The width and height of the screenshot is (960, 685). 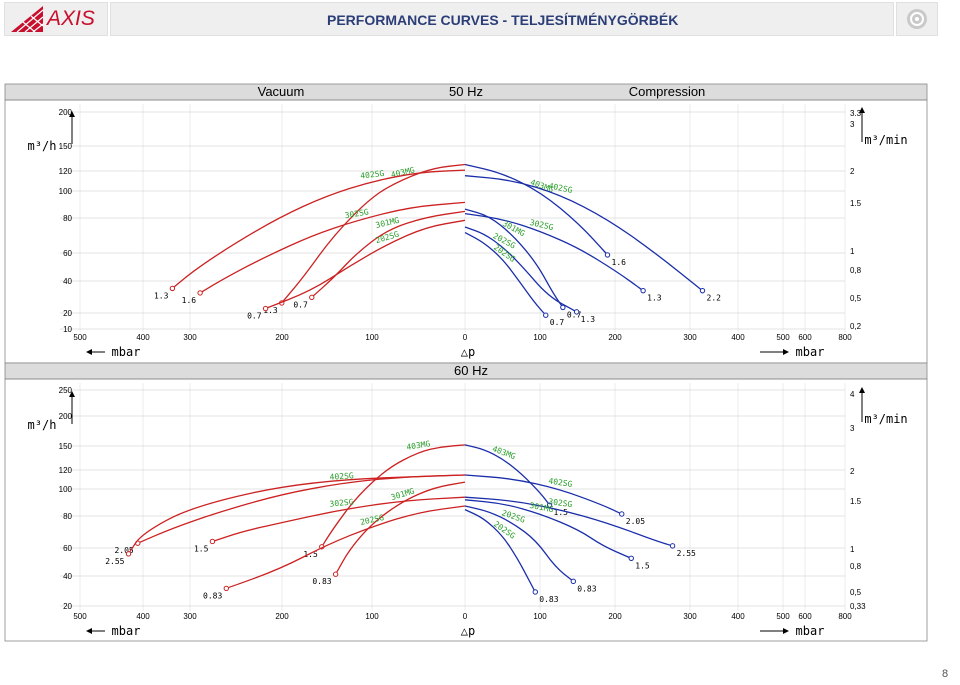 What do you see at coordinates (885, 140) in the screenshot?
I see `right-y-axis-label: m³/min` at bounding box center [885, 140].